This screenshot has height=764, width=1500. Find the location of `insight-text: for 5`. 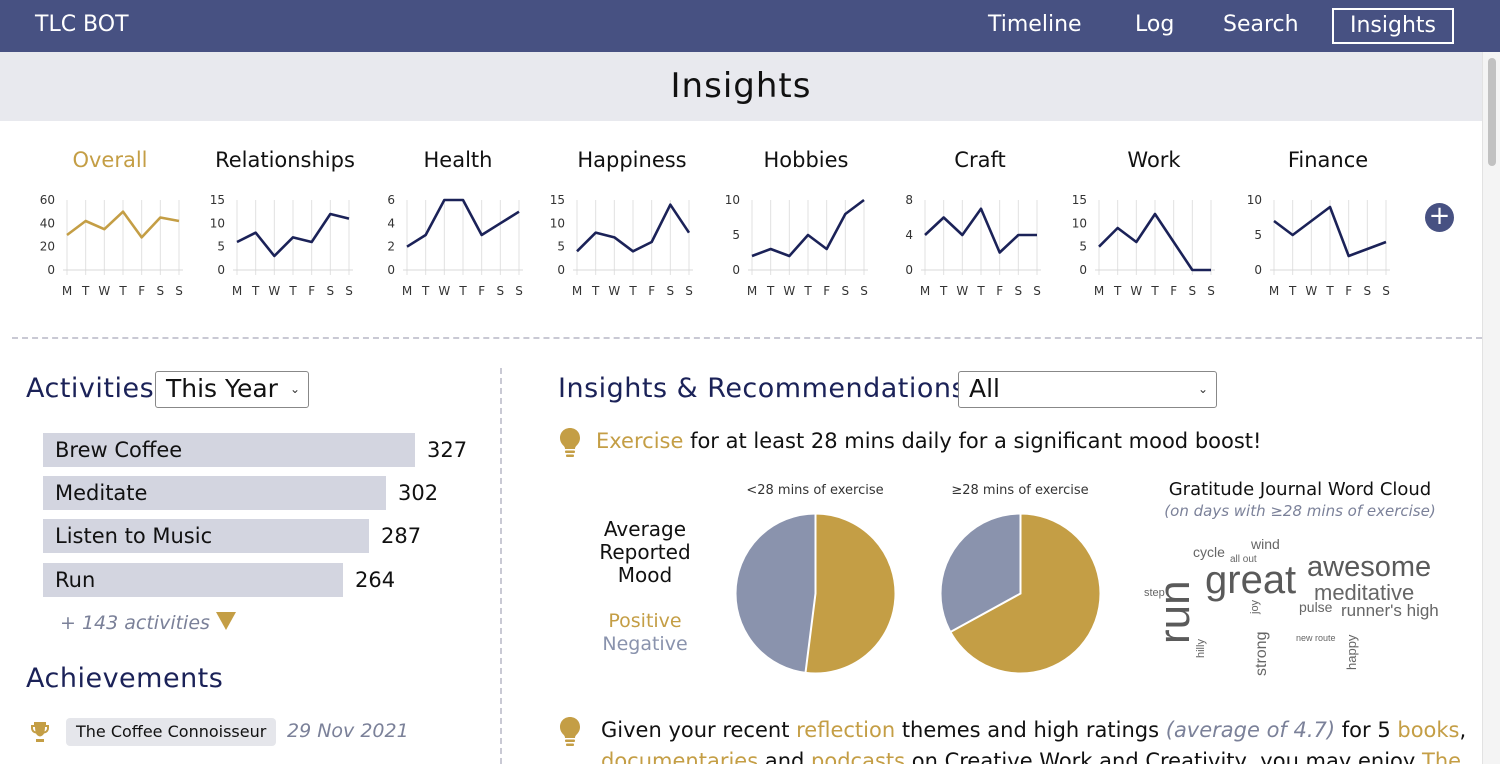

insight-text: for 5 is located at coordinates (1366, 730).